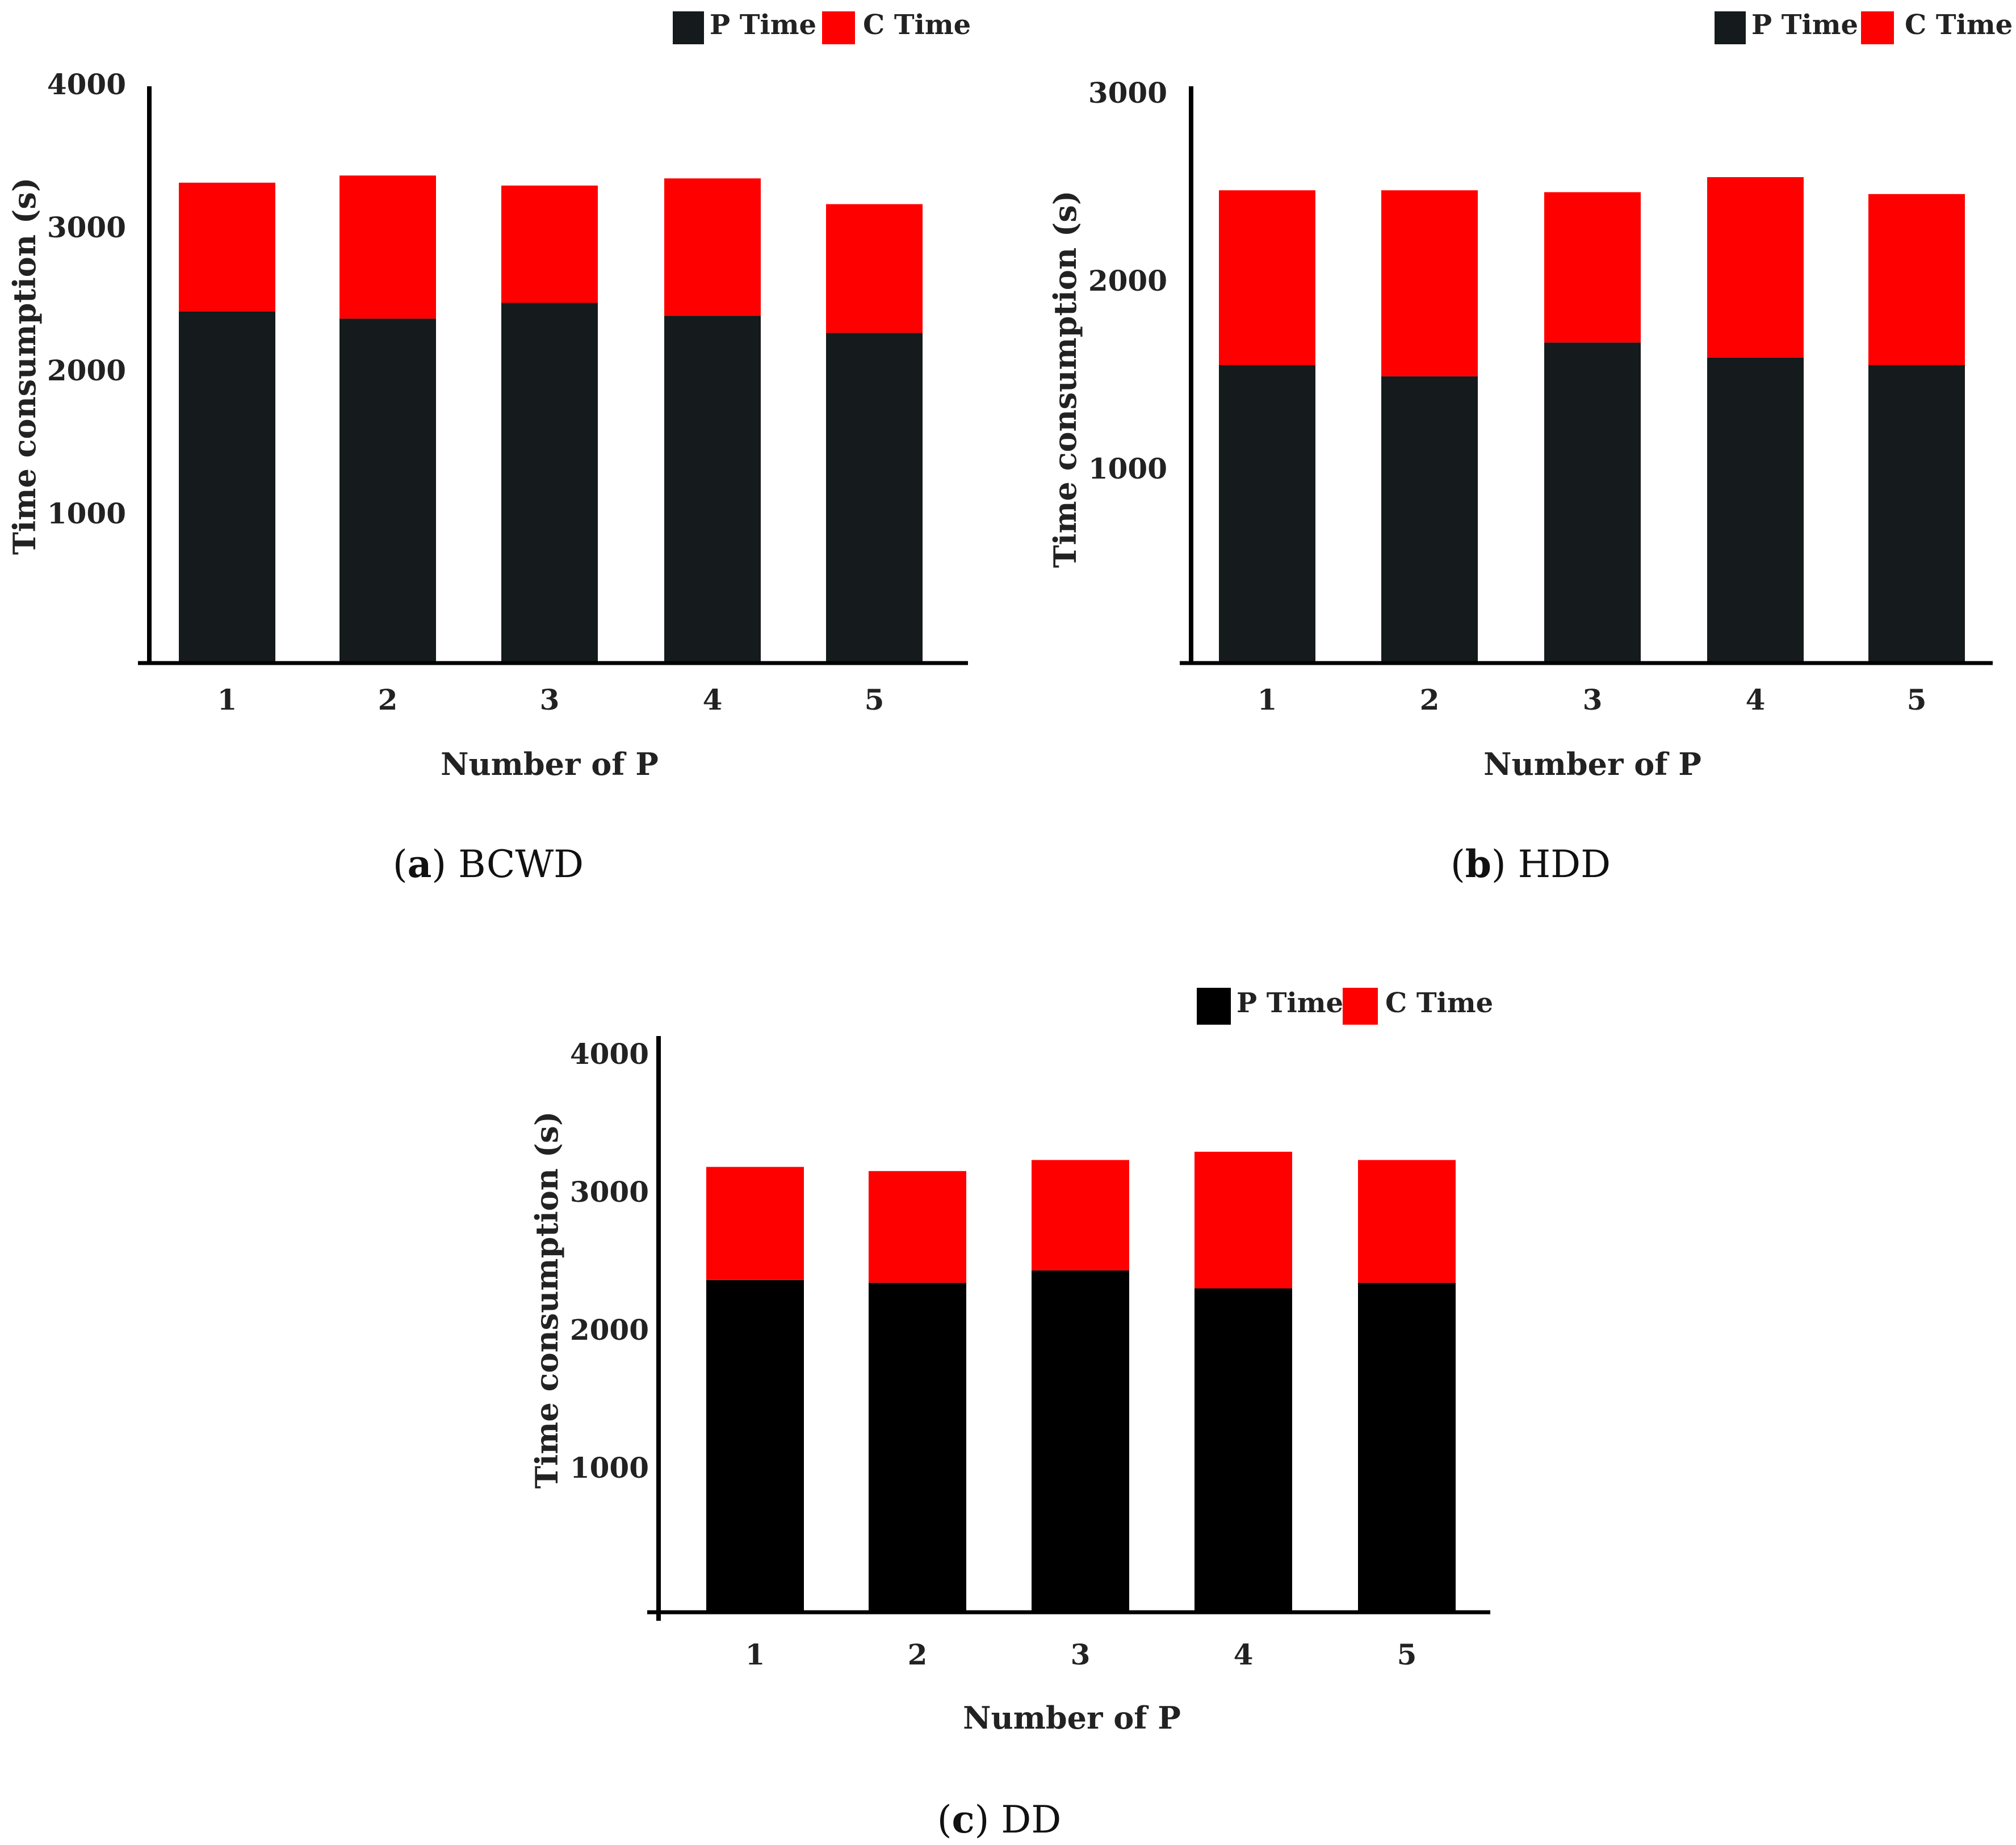 This screenshot has height=1845, width=2016. What do you see at coordinates (755, 1654) in the screenshot?
I see `chart-c-x-tick-1: 1` at bounding box center [755, 1654].